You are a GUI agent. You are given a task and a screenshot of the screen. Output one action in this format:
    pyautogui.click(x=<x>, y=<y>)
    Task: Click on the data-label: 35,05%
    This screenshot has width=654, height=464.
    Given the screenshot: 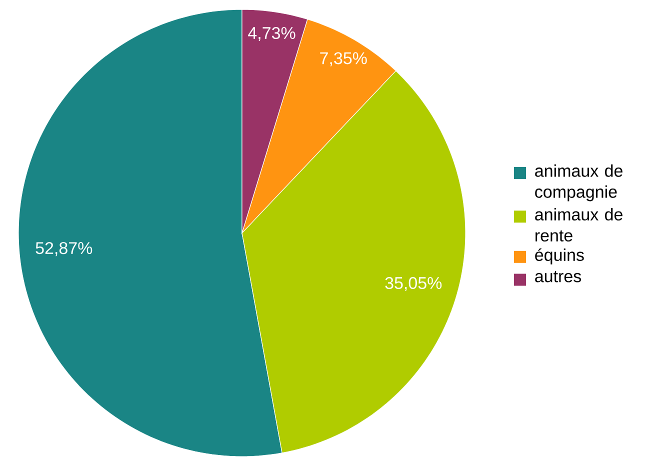 What is the action you would take?
    pyautogui.click(x=413, y=284)
    